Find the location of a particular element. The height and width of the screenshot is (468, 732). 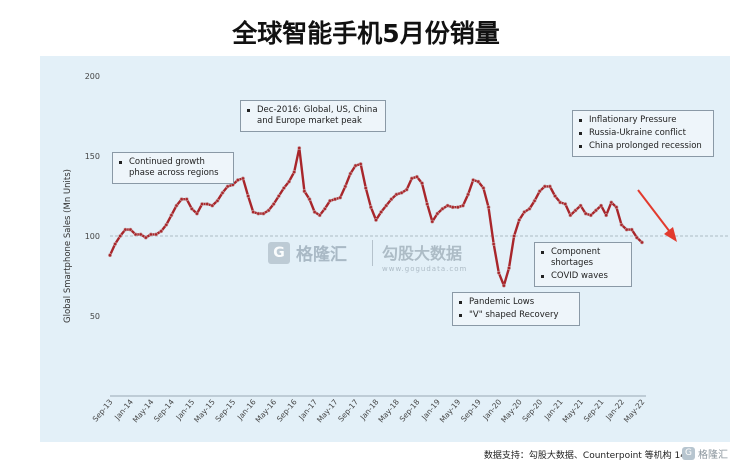

y-tick-label: 50 is located at coordinates (95, 316).